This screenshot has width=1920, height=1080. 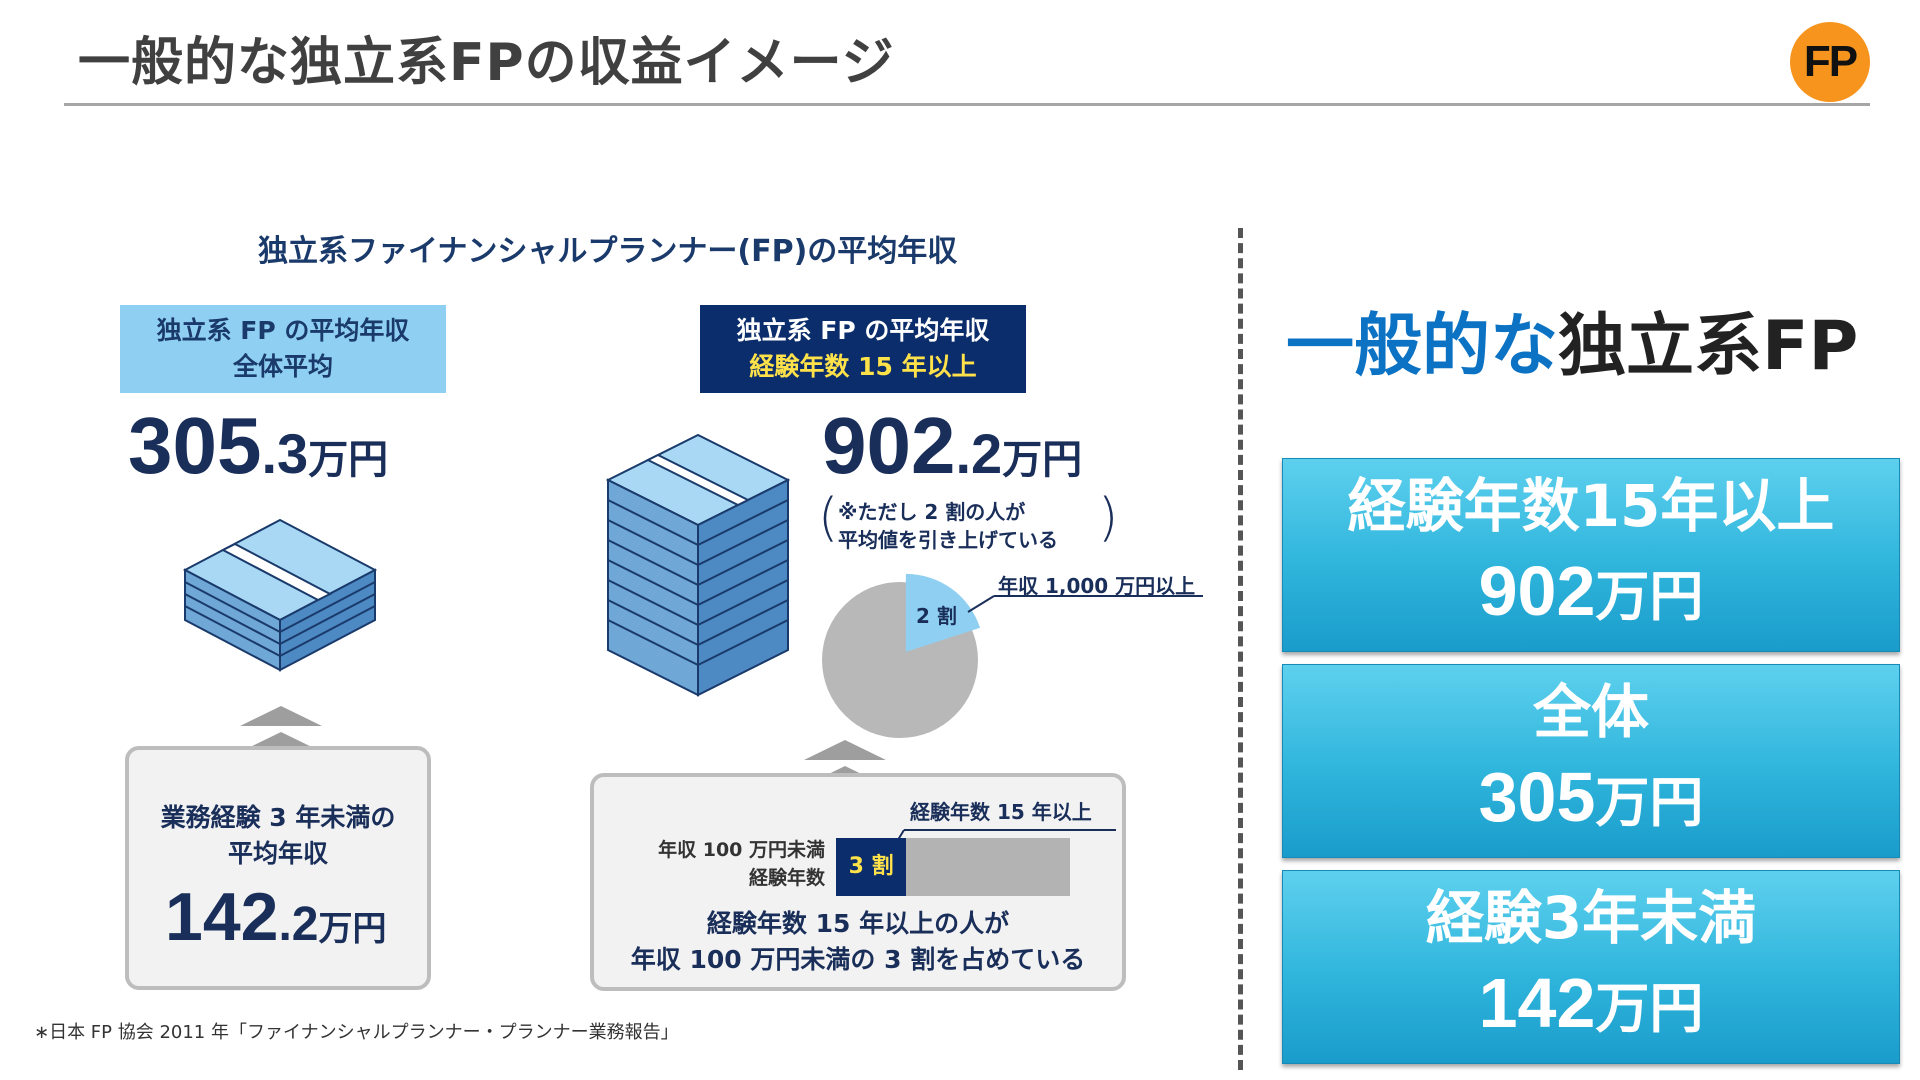 I want to click on bar-value-label: 3 割, so click(x=871, y=866).